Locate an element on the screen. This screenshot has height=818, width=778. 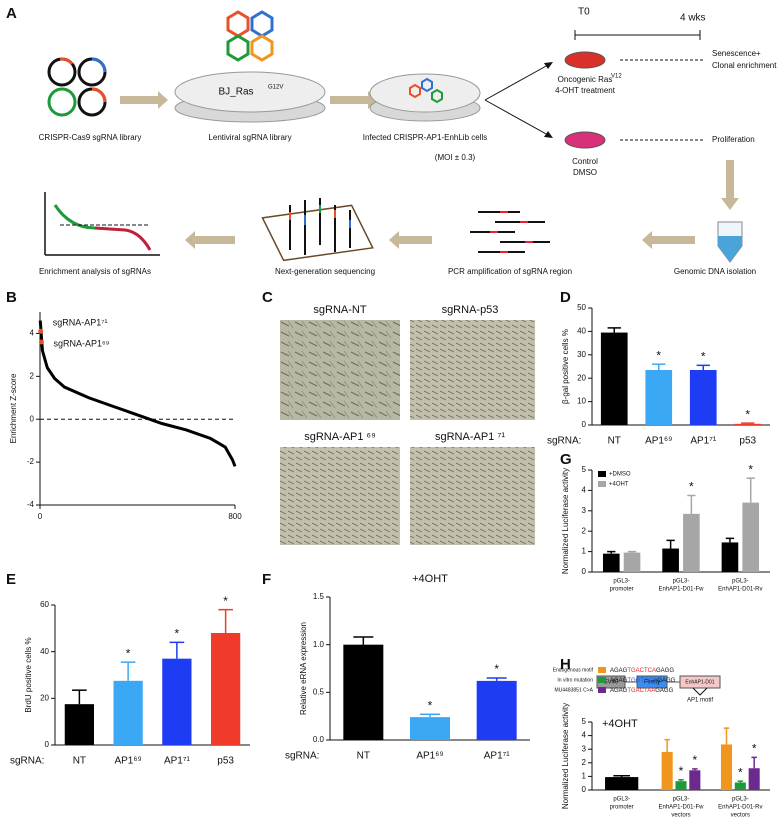
x-tick-label: vectors is located at coordinates (680, 815).